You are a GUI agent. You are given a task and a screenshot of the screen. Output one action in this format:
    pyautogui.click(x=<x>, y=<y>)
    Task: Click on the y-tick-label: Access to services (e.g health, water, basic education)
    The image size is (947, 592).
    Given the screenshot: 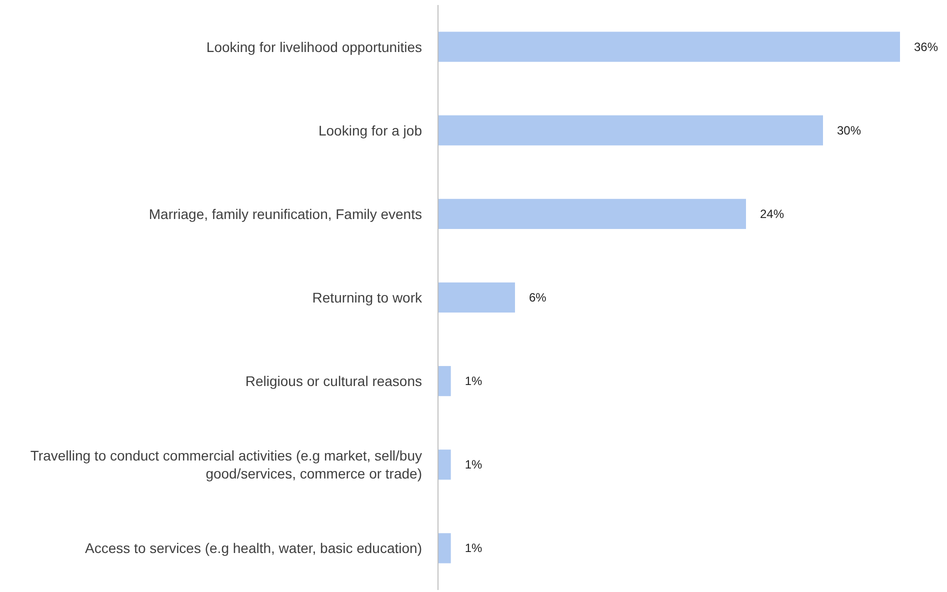 What is the action you would take?
    pyautogui.click(x=253, y=548)
    